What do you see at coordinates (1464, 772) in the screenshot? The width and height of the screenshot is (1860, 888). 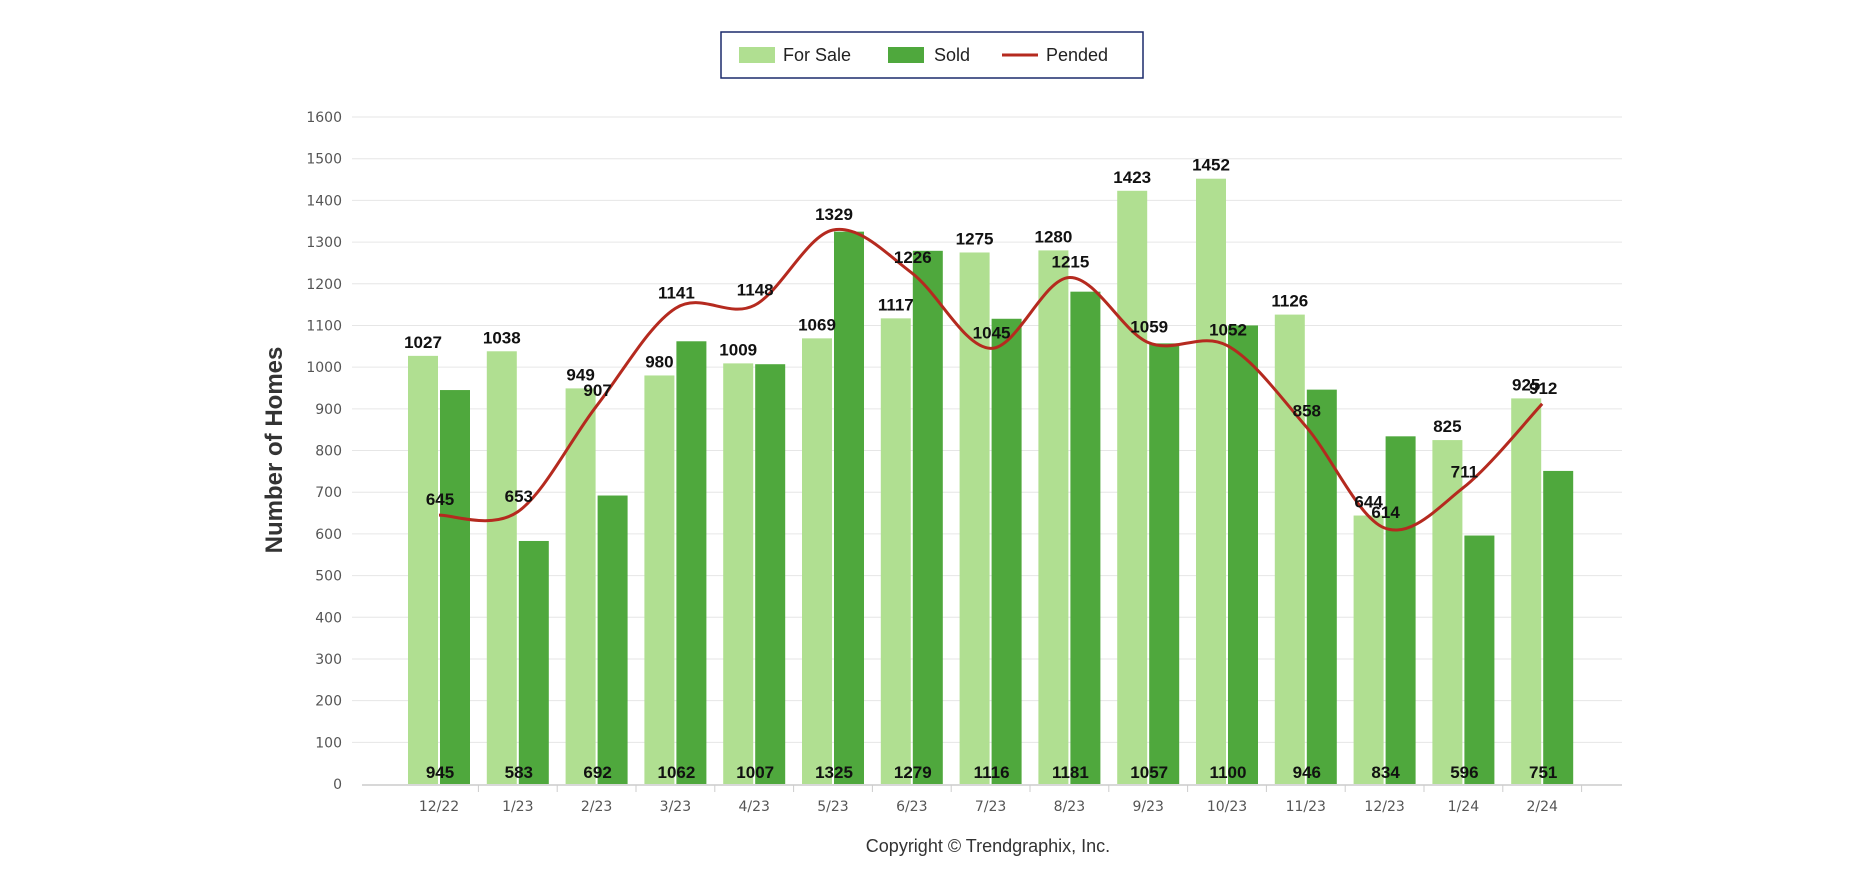 I see `sold-value-label: 596` at bounding box center [1464, 772].